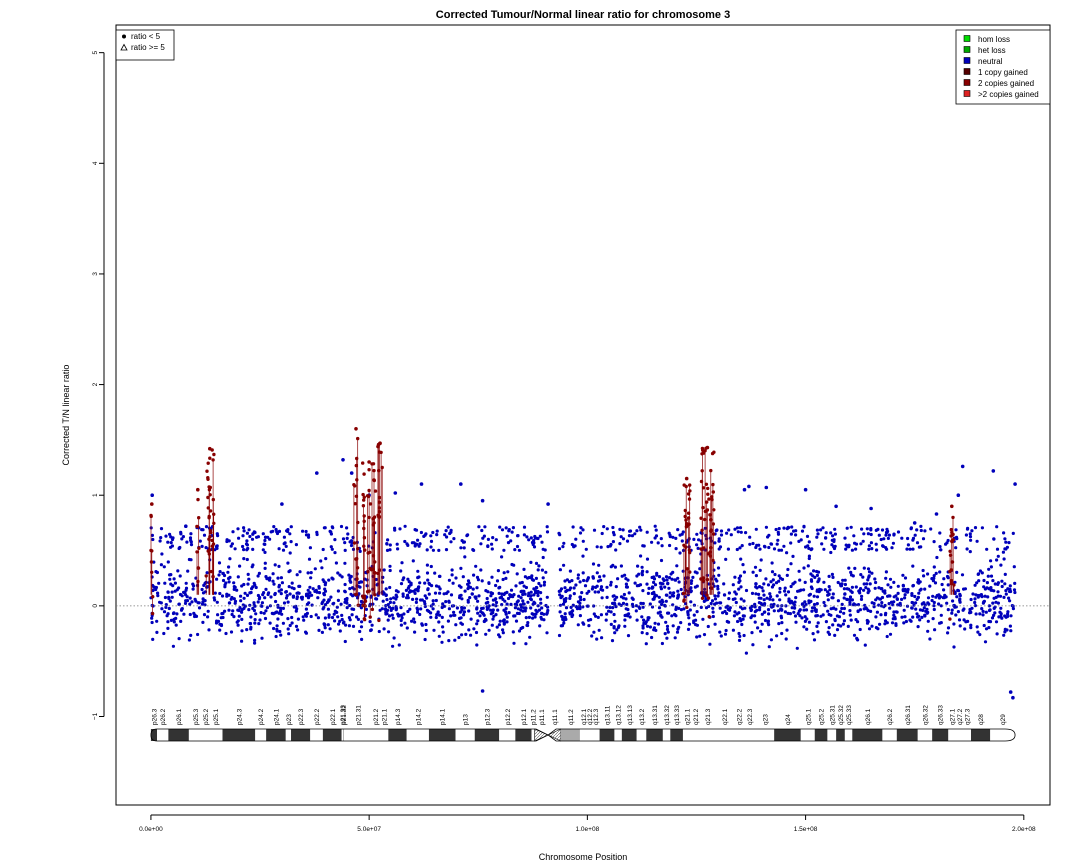  I want to click on band-label: p21.31, so click(358, 715).